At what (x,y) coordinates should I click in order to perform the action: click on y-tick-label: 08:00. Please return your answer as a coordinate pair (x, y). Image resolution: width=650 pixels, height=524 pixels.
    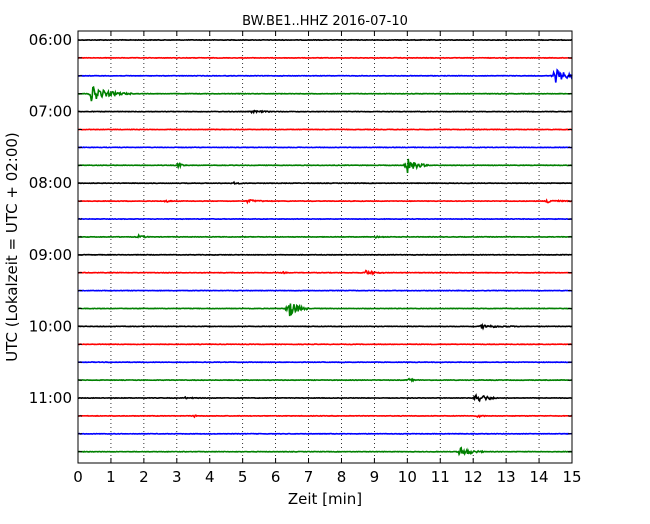
    Looking at the image, I should click on (50, 183).